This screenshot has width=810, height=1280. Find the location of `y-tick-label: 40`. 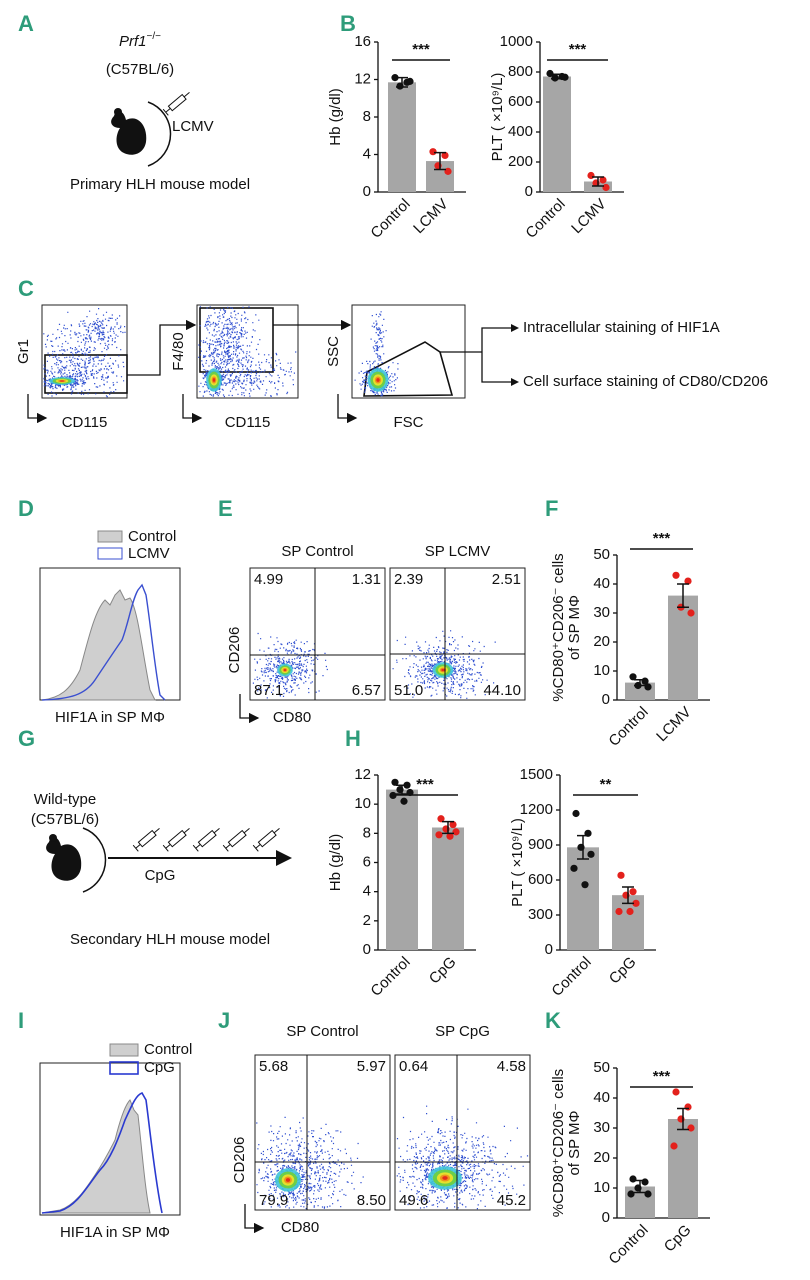

y-tick-label: 40 is located at coordinates (601, 1097).